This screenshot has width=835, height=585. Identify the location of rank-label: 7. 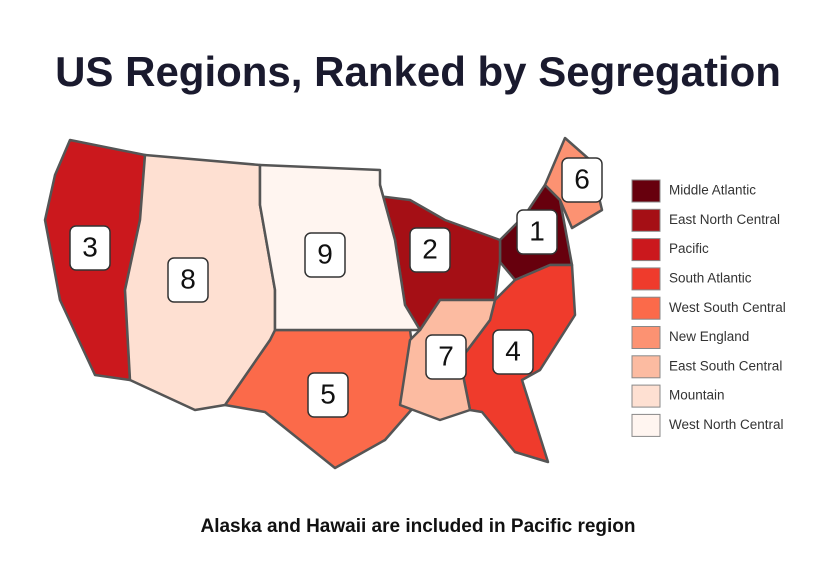
(446, 355).